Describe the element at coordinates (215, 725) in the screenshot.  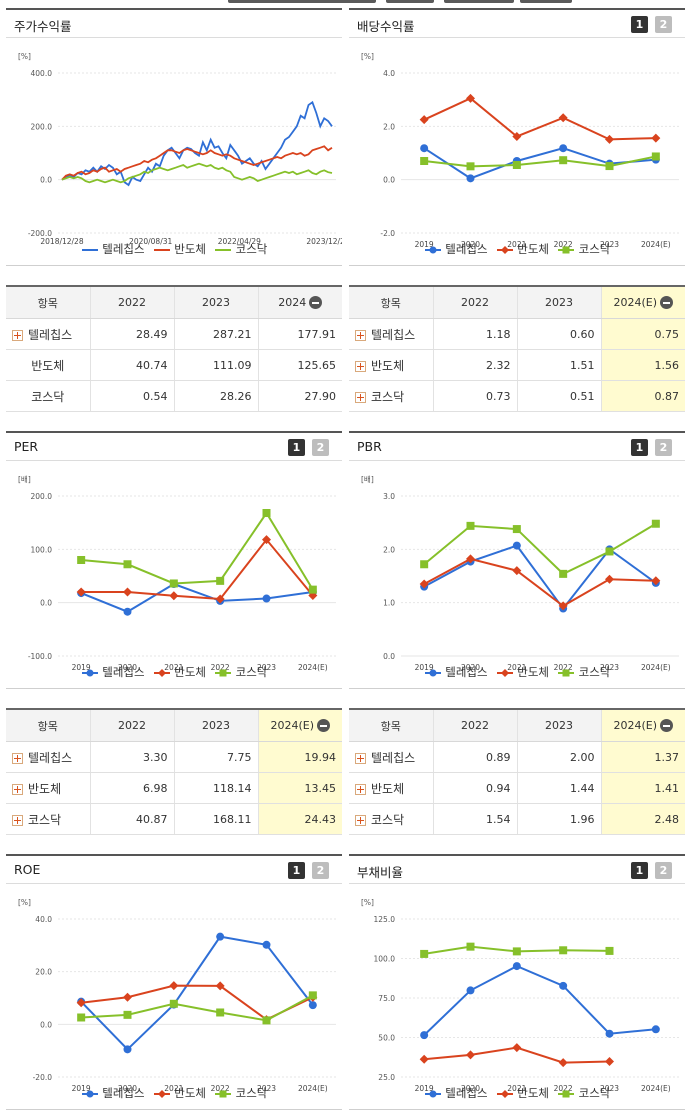
I see `col-header-2023: 2023` at that location.